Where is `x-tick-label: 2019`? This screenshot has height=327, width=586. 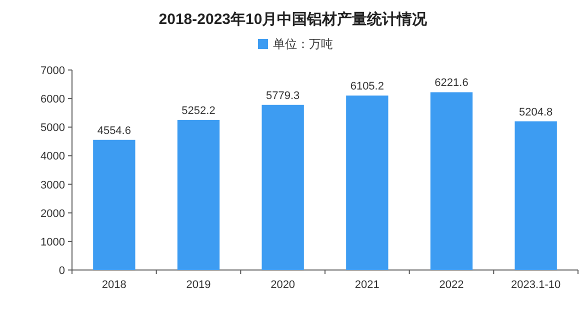 x-tick-label: 2019 is located at coordinates (198, 285).